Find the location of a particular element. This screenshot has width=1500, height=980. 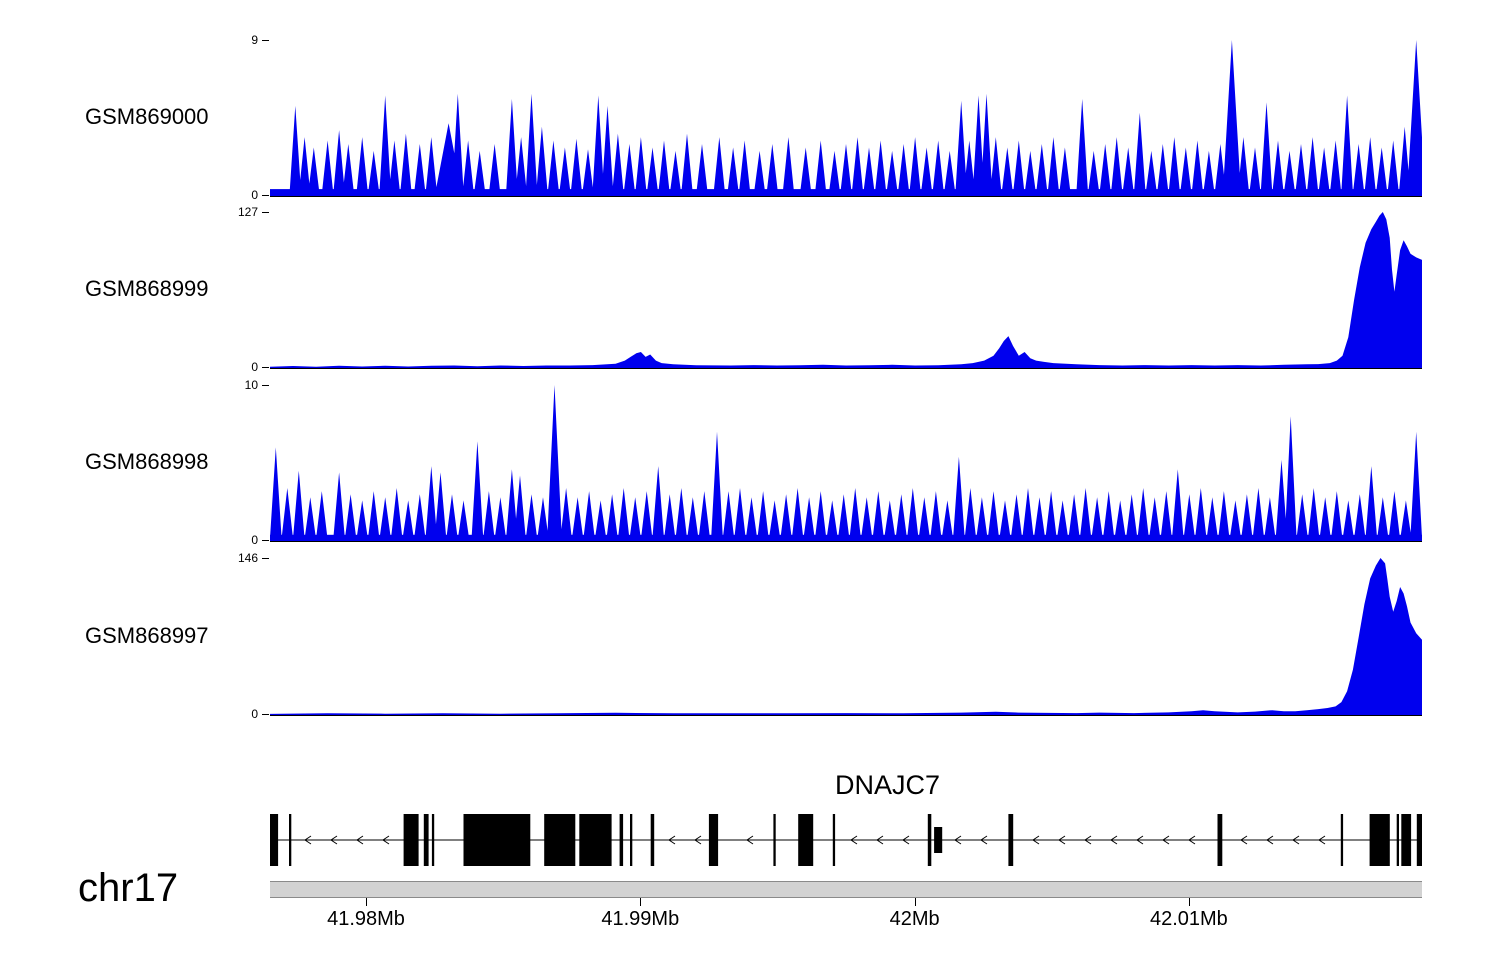

track-label: GSM868997 is located at coordinates (147, 635).